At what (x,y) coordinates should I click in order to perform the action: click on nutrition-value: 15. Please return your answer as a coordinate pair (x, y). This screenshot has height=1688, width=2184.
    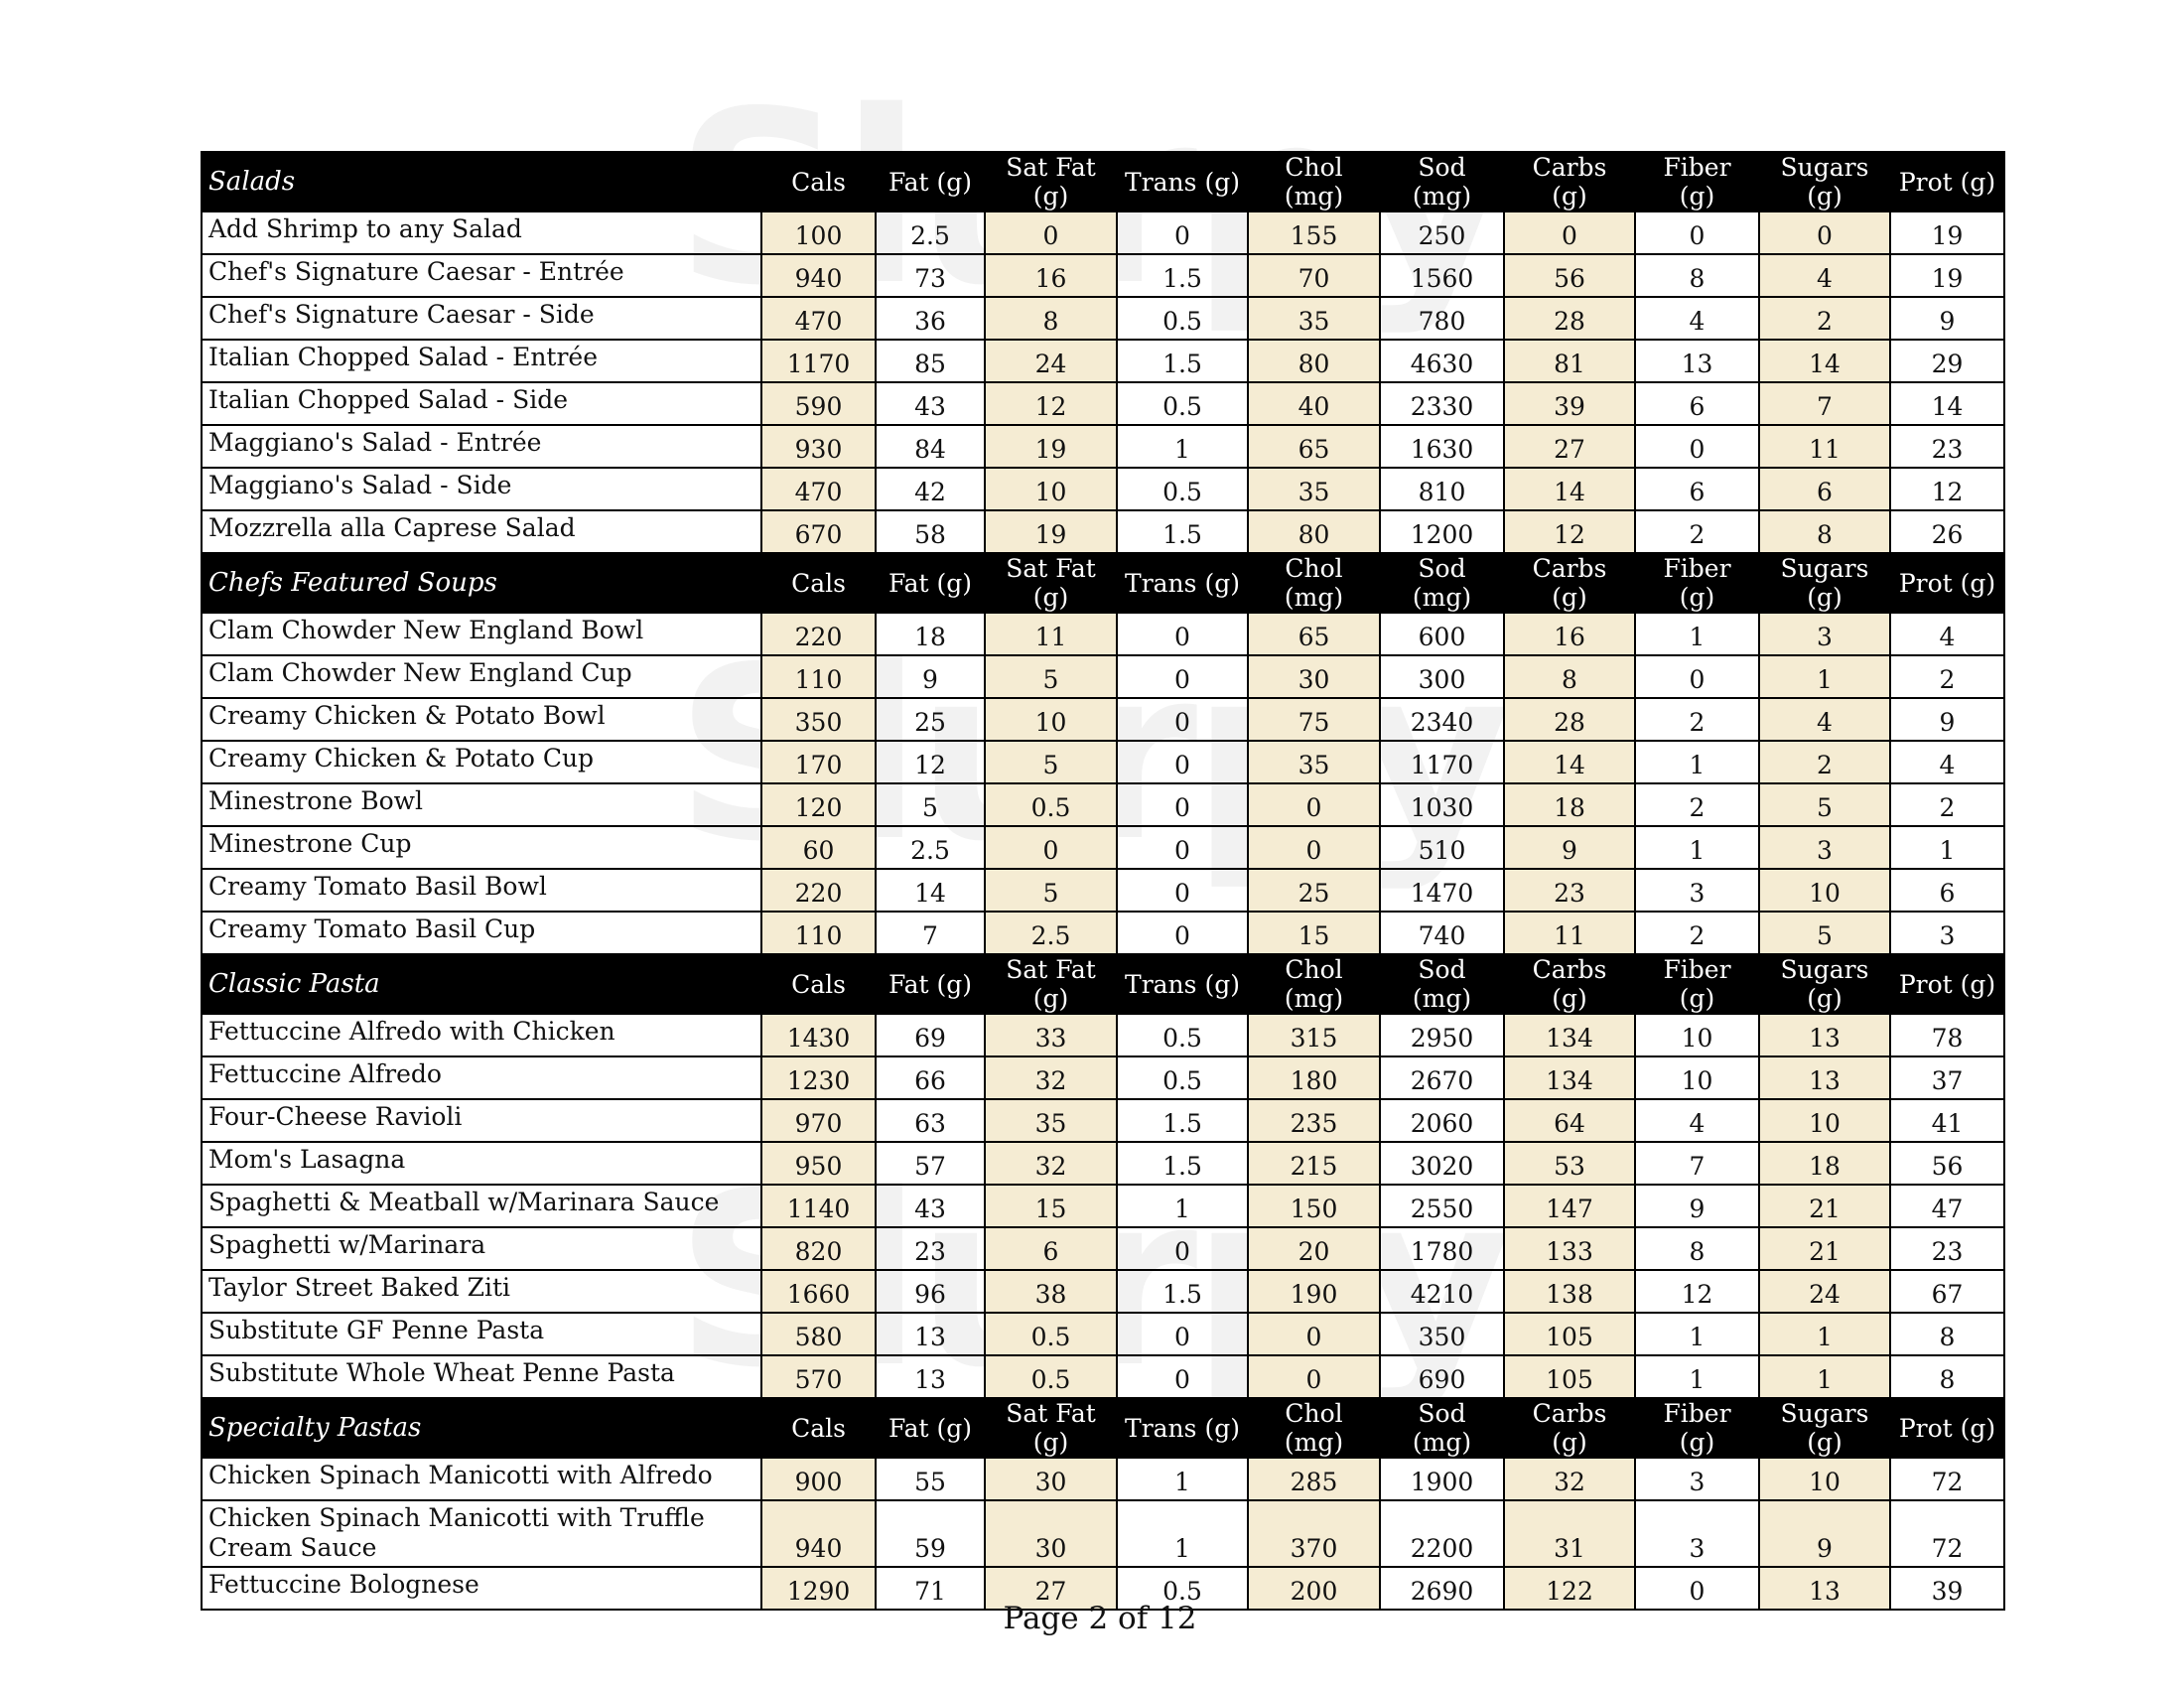
    Looking at the image, I should click on (1314, 933).